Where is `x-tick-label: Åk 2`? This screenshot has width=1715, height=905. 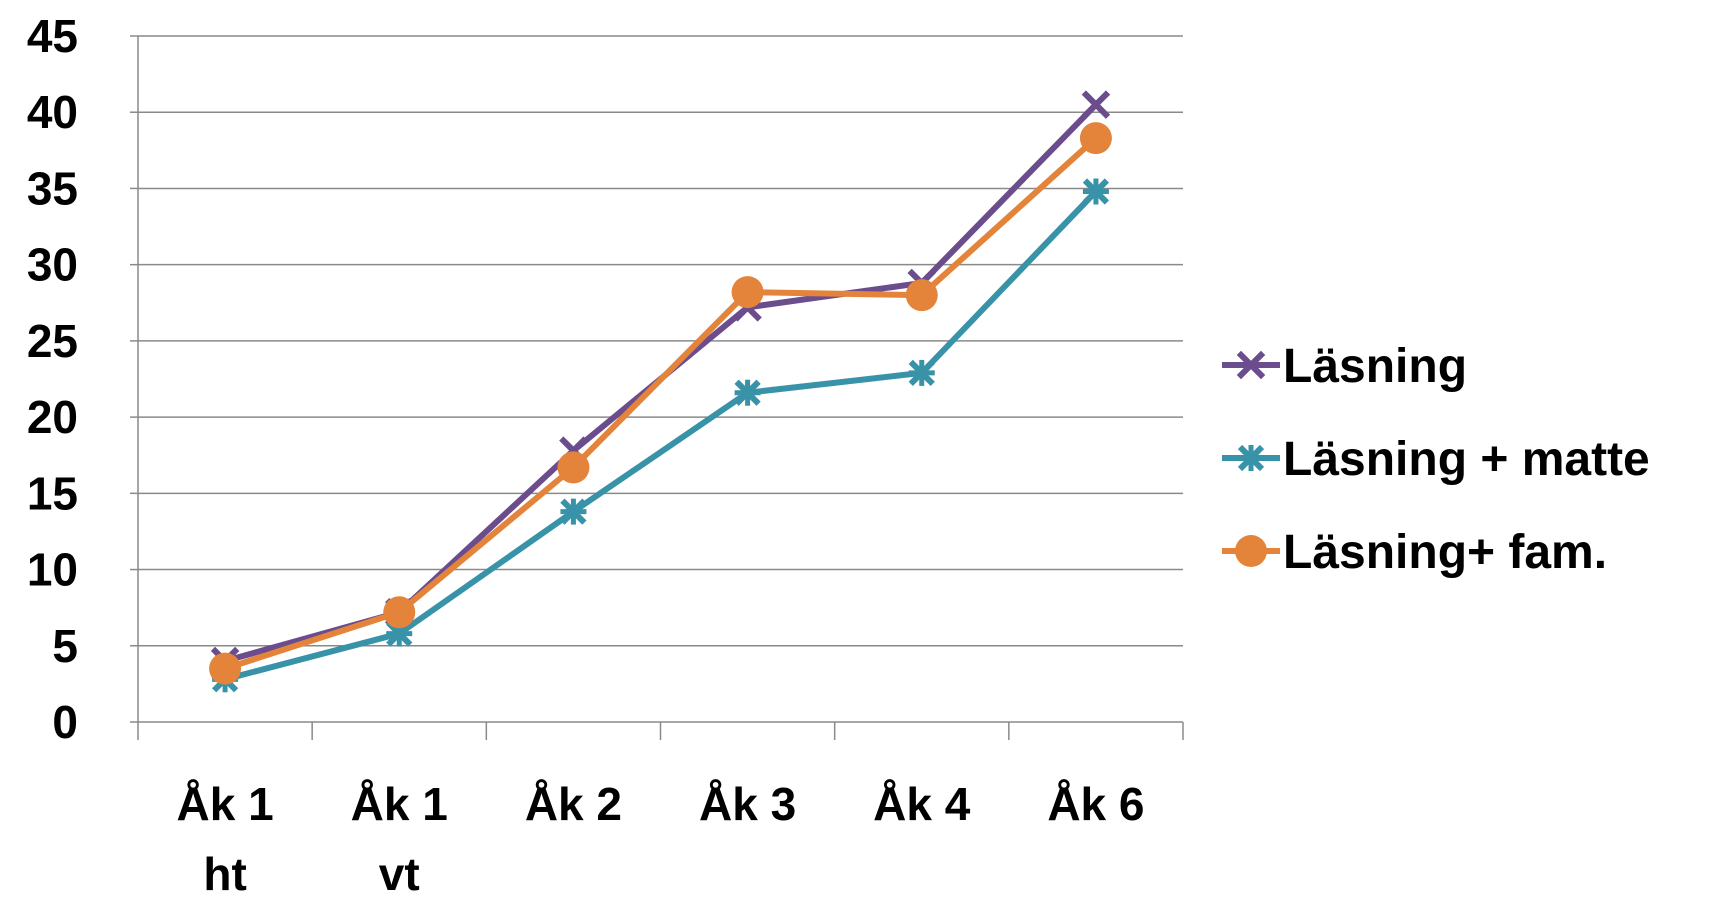 x-tick-label: Åk 2 is located at coordinates (573, 804).